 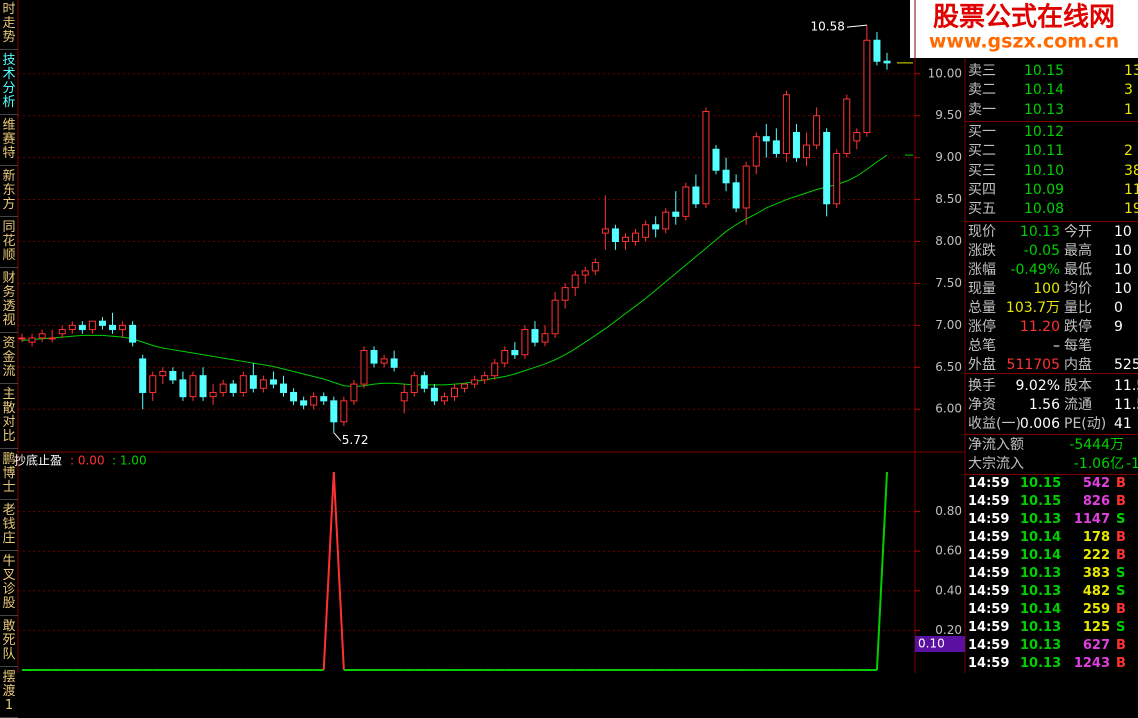 I want to click on book-vol: 19, so click(x=1131, y=209).